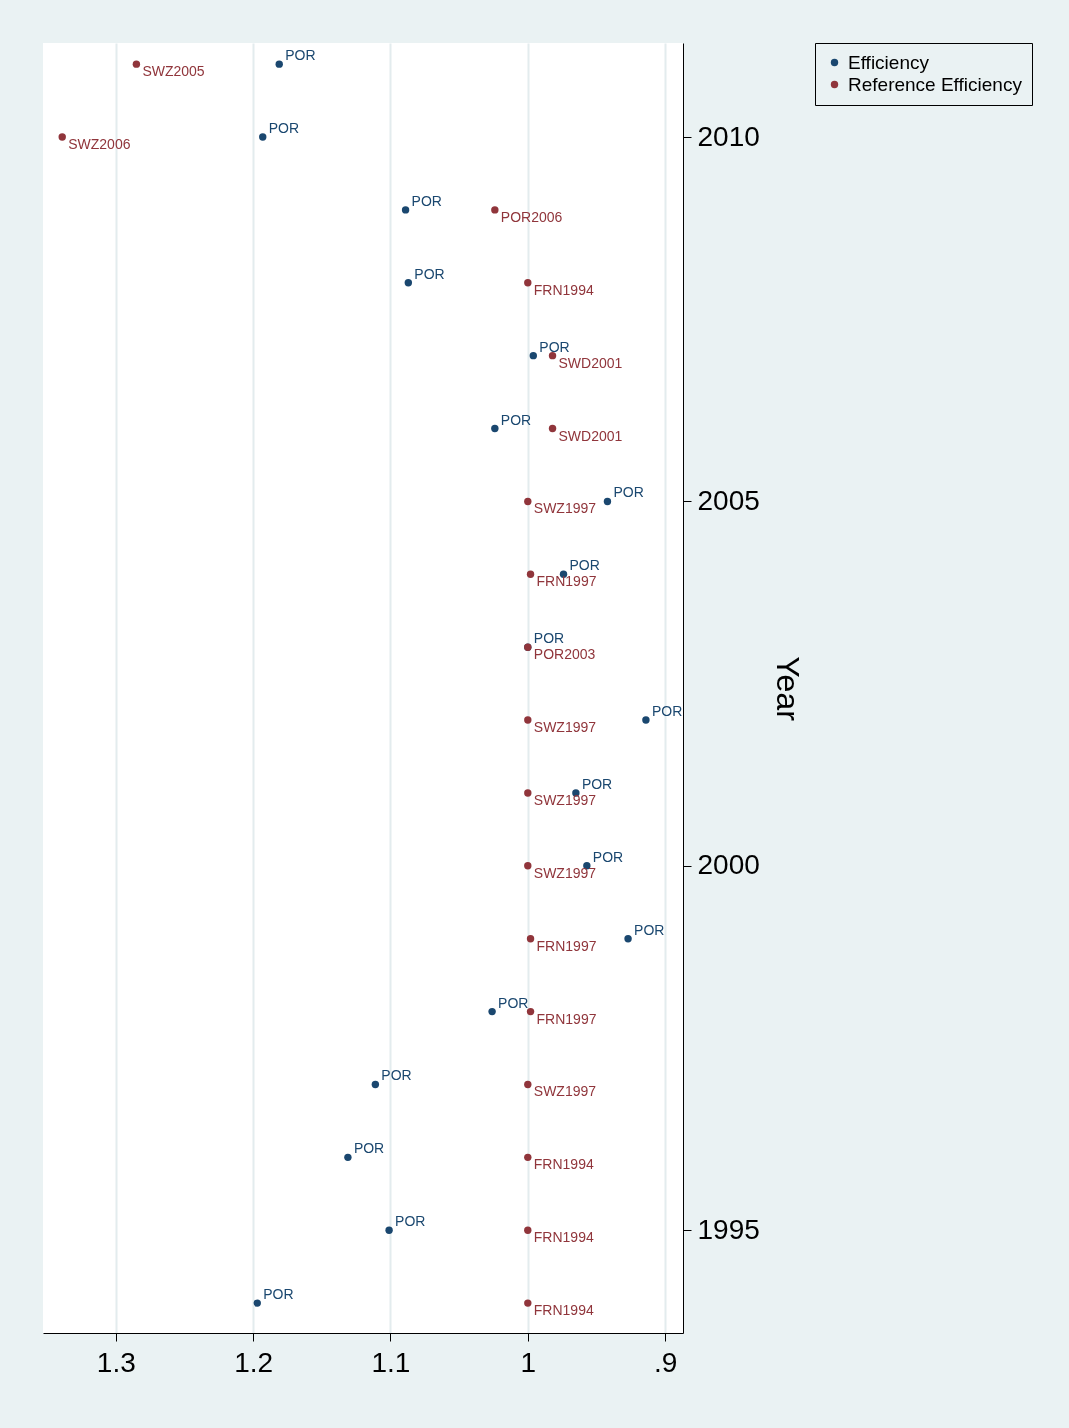 The image size is (1069, 1428). Describe the element at coordinates (728, 500) in the screenshot. I see `y-tick-label: 2005` at that location.